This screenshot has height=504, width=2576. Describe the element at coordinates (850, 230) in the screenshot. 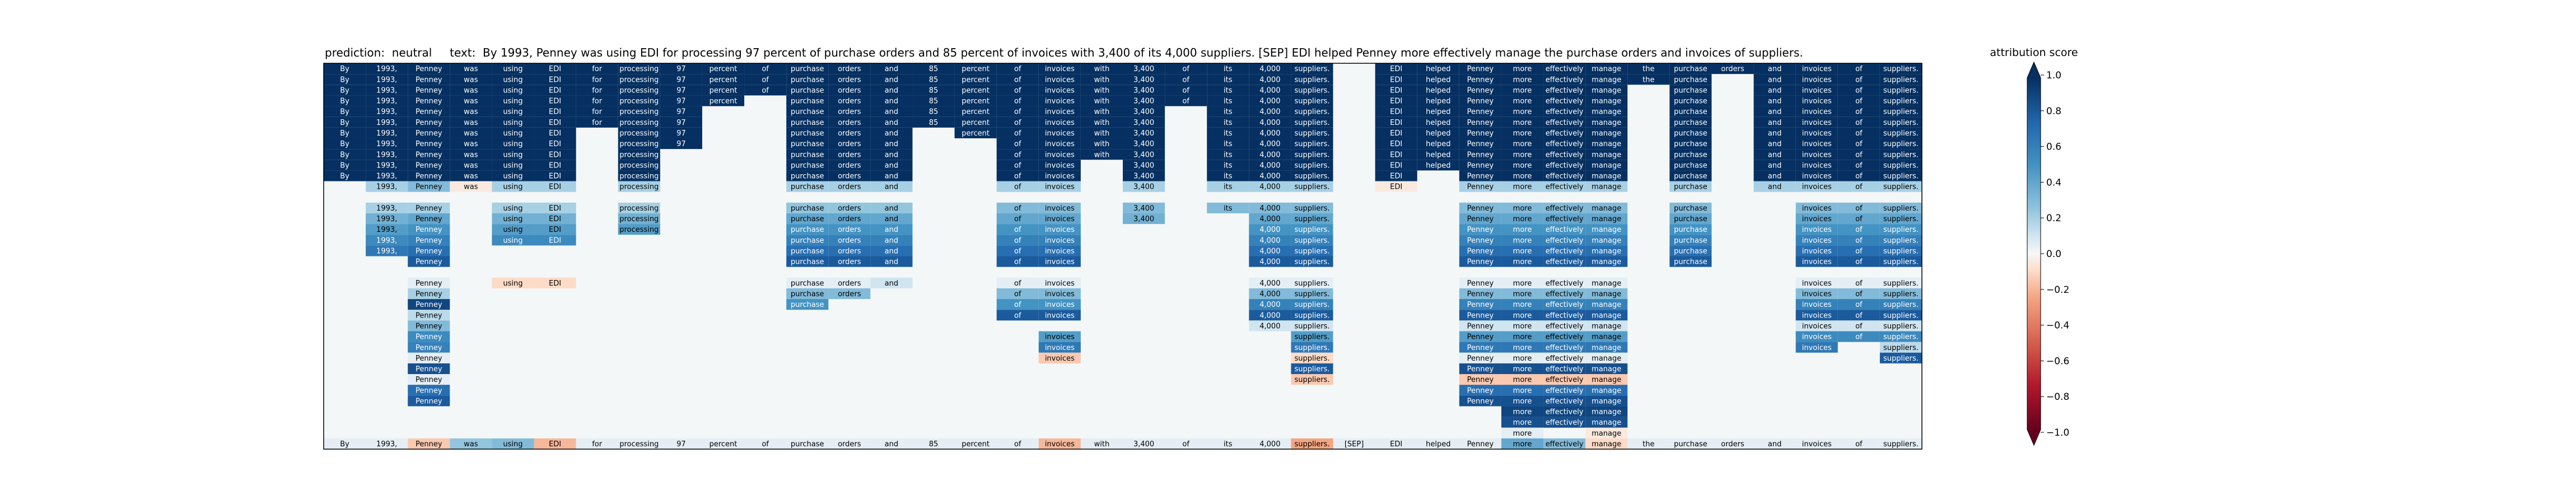

I see `token-label: orders` at that location.